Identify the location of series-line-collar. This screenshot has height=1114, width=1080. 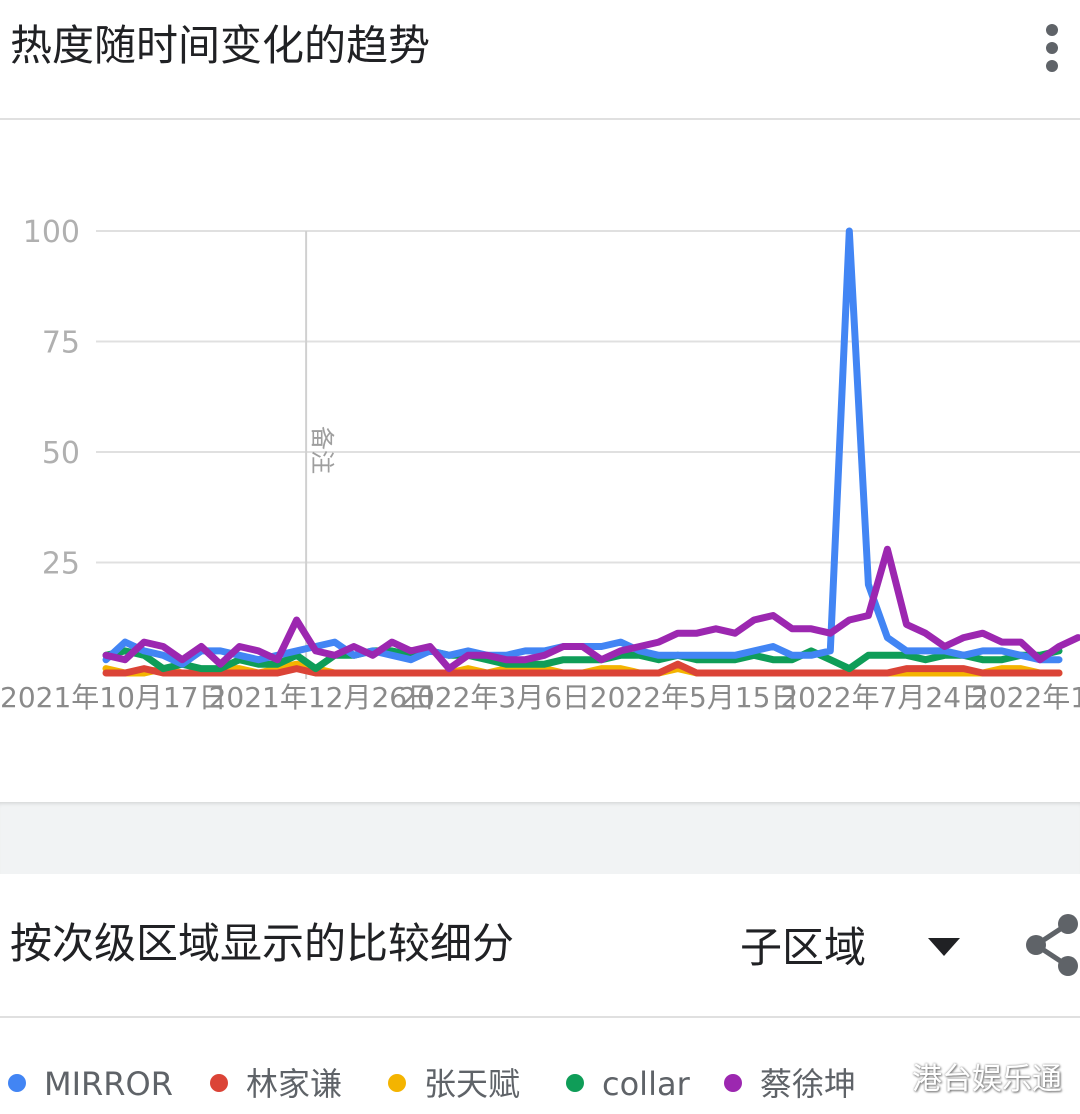
(582, 660).